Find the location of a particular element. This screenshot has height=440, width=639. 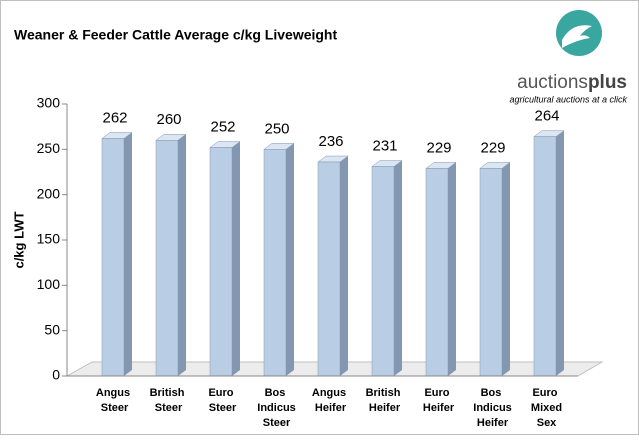

data-label: 262 is located at coordinates (114, 117).